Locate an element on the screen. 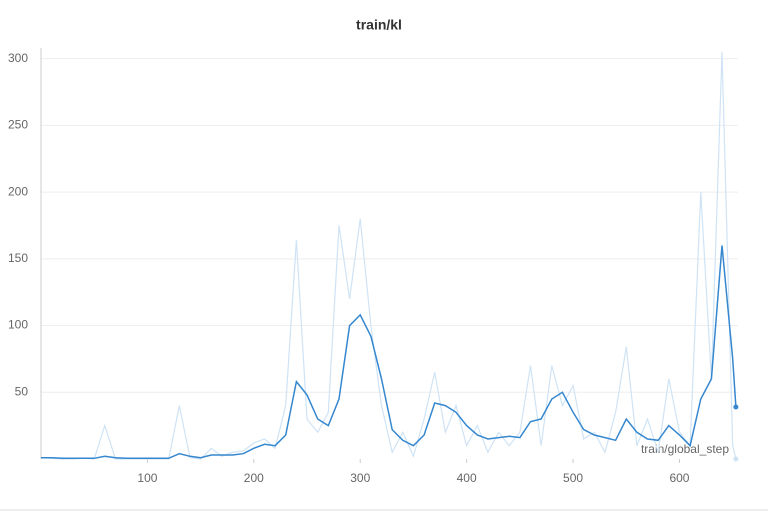  y-tick-label: 200 is located at coordinates (18, 191).